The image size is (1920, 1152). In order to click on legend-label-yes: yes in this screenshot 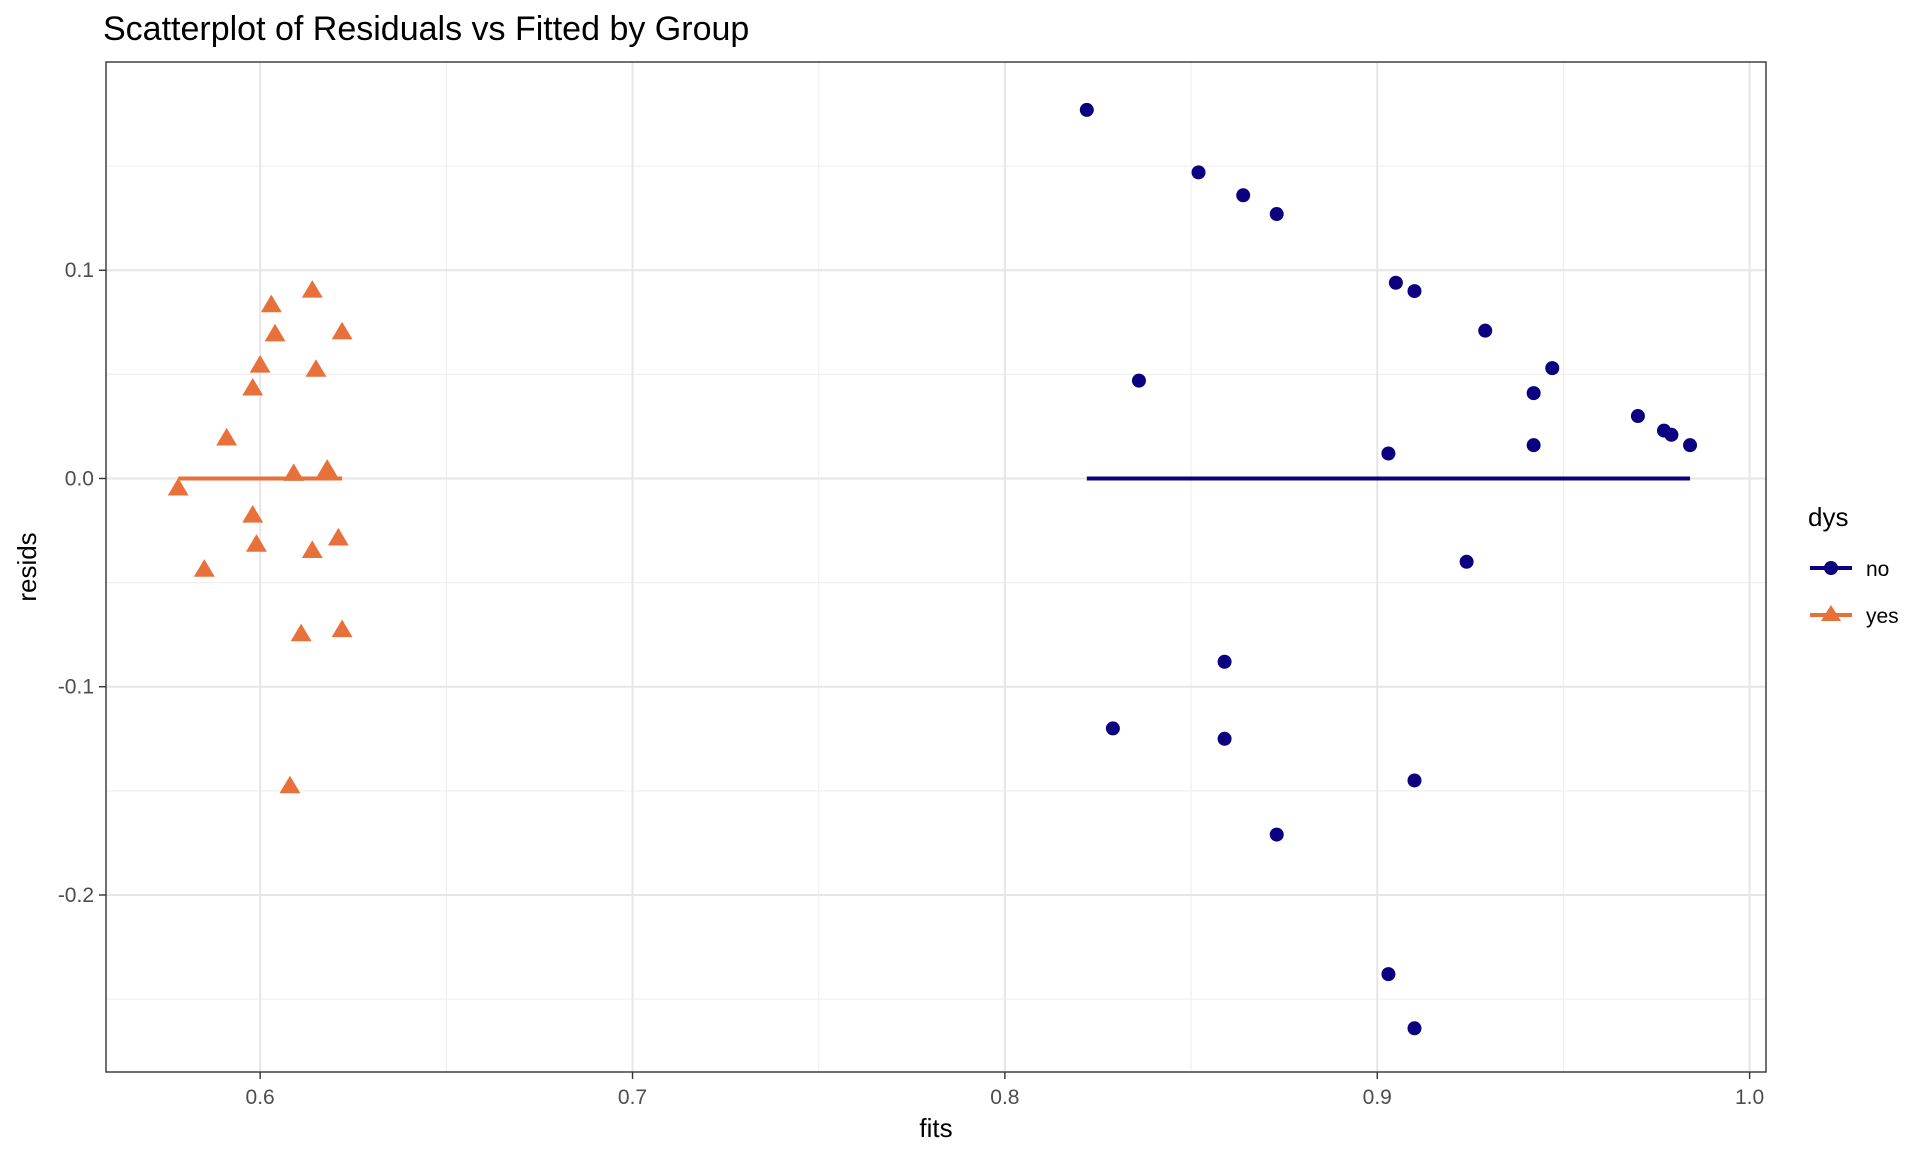, I will do `click(1882, 616)`.